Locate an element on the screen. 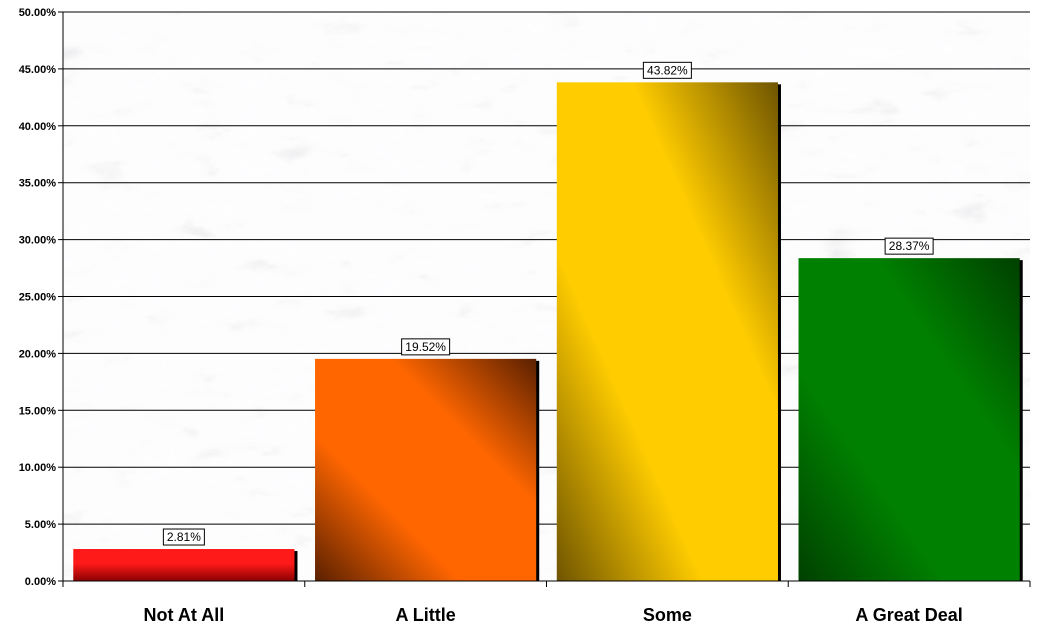 The width and height of the screenshot is (1043, 629). y-tick-label: 25.00% is located at coordinates (38, 298).